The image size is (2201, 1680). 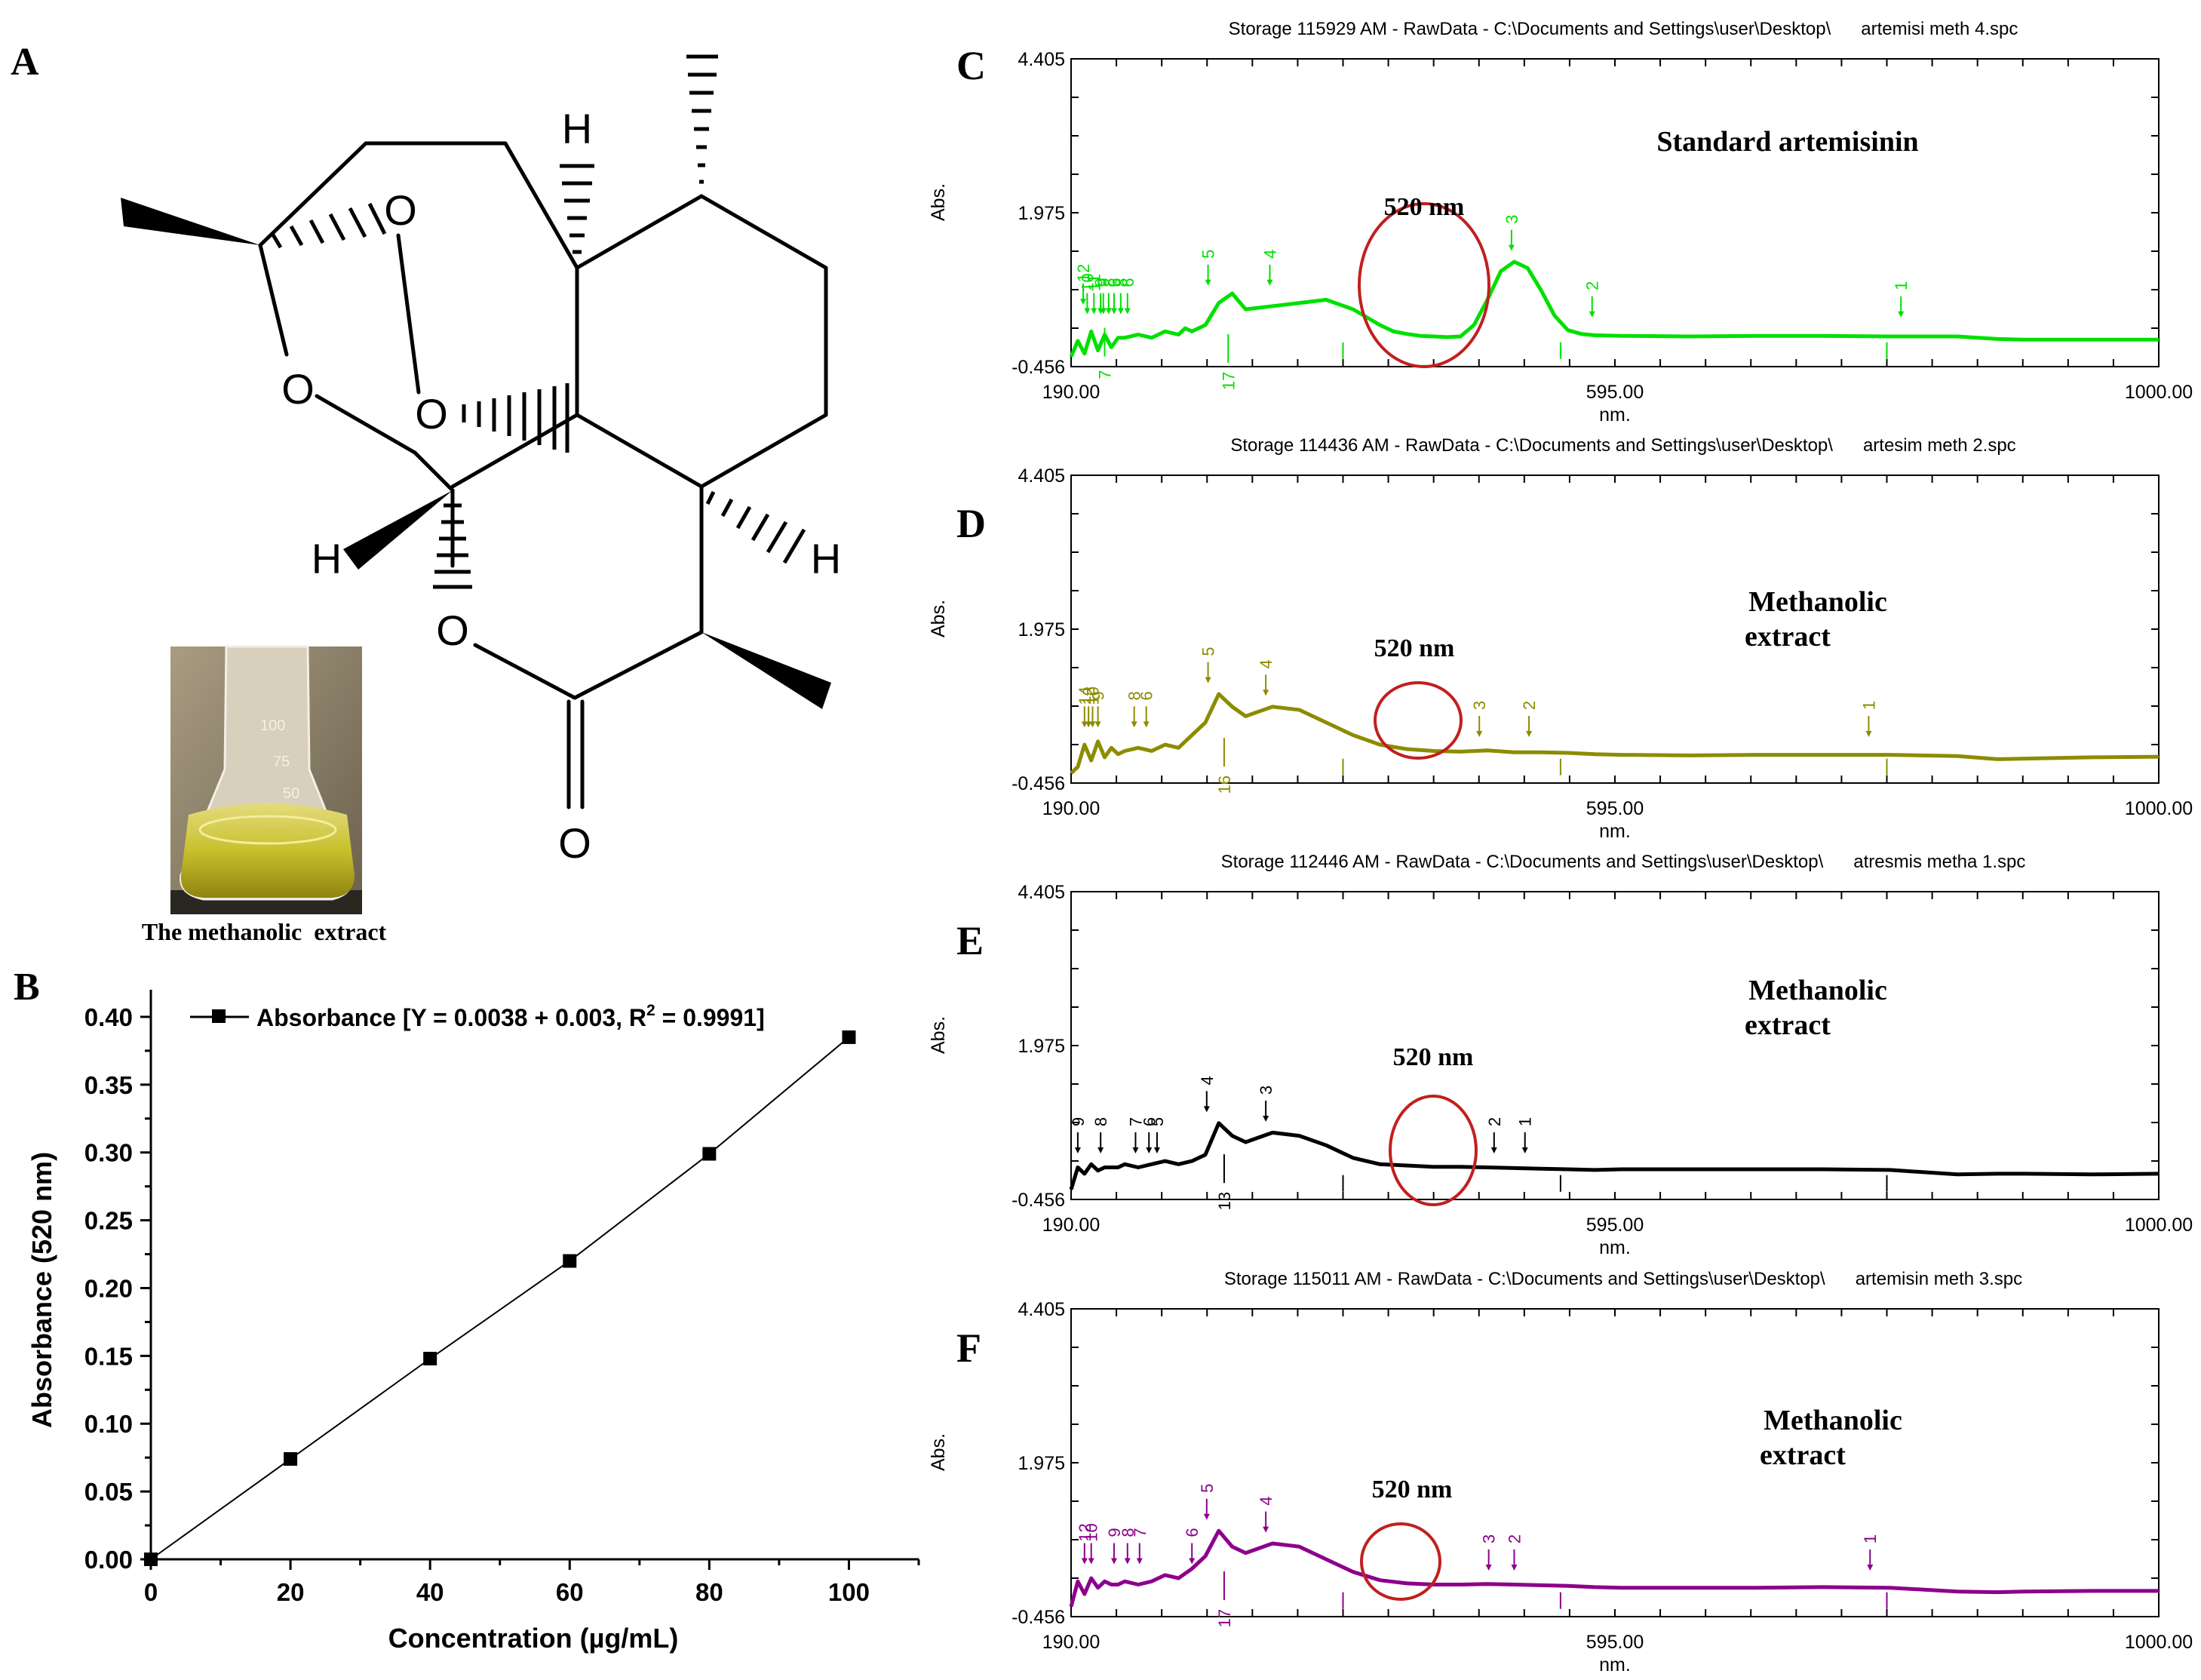 I want to click on atom-o-lactone: O, so click(x=452, y=630).